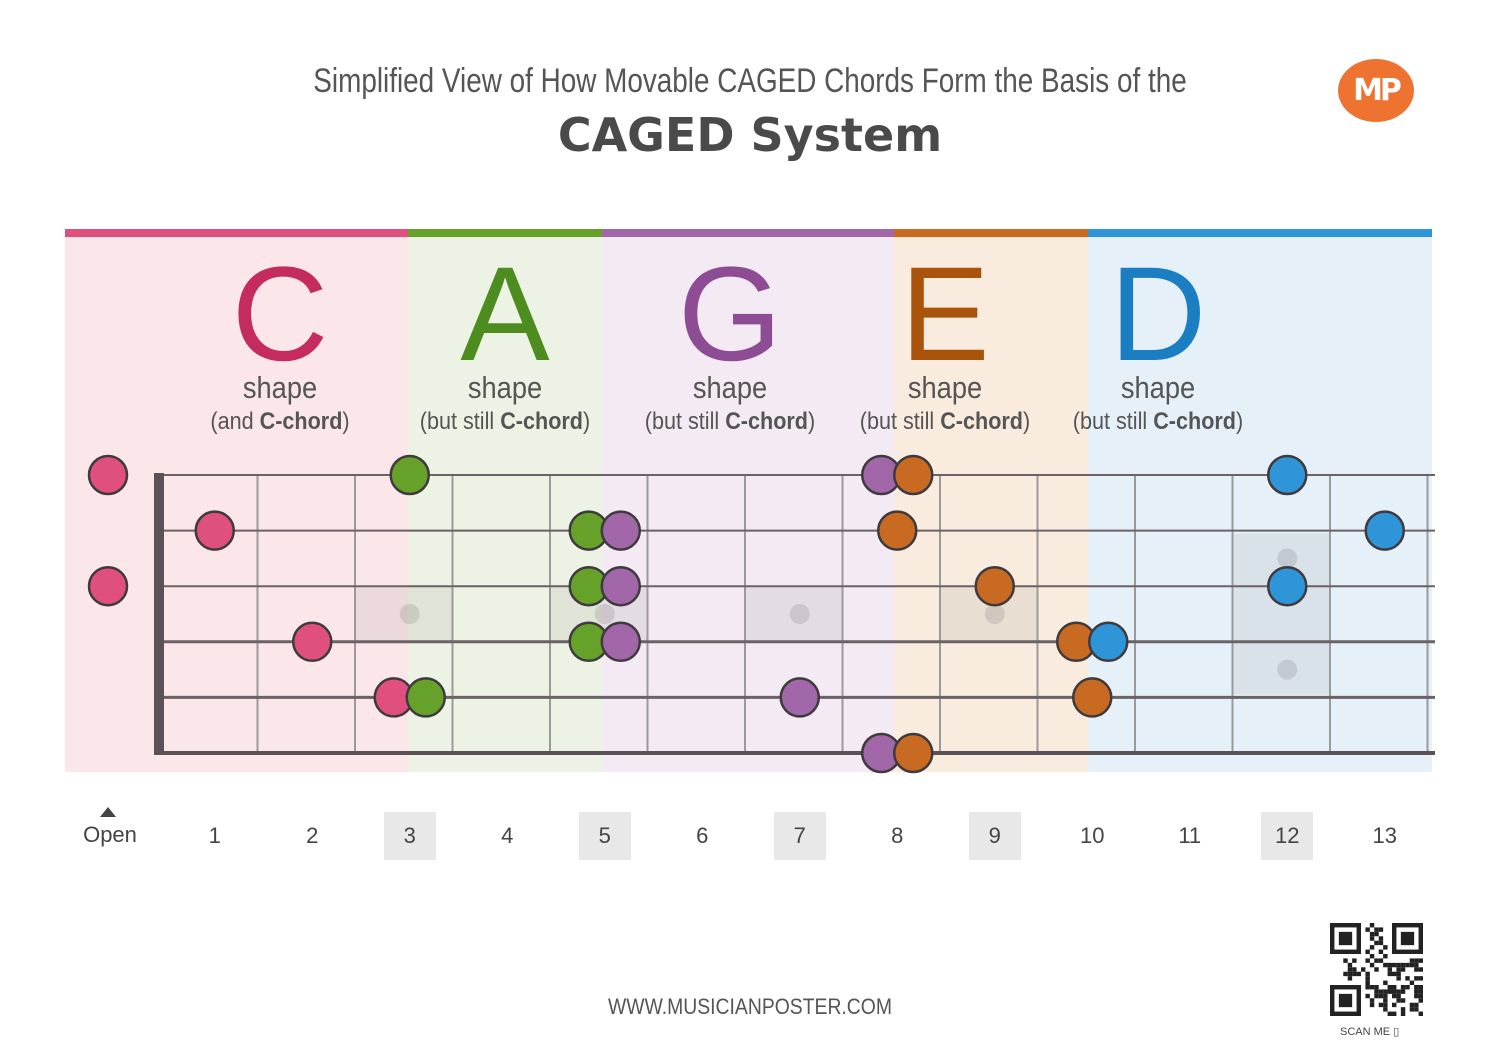 This screenshot has height=1061, width=1500. What do you see at coordinates (1281, 614) in the screenshot?
I see `inlay-box` at bounding box center [1281, 614].